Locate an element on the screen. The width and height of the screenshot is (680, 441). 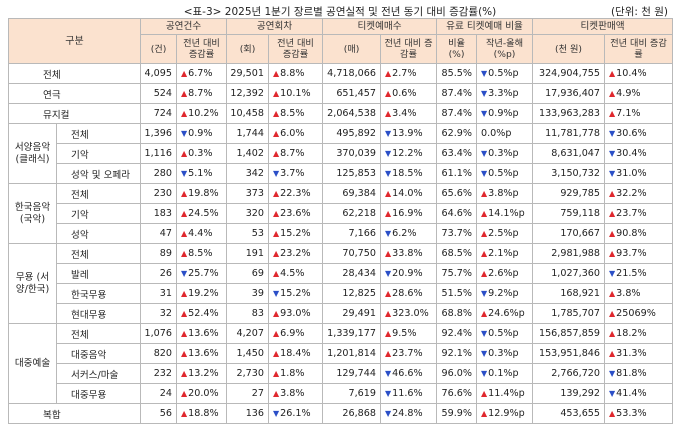
table-cell: 24.6%p is located at coordinates (505, 313).